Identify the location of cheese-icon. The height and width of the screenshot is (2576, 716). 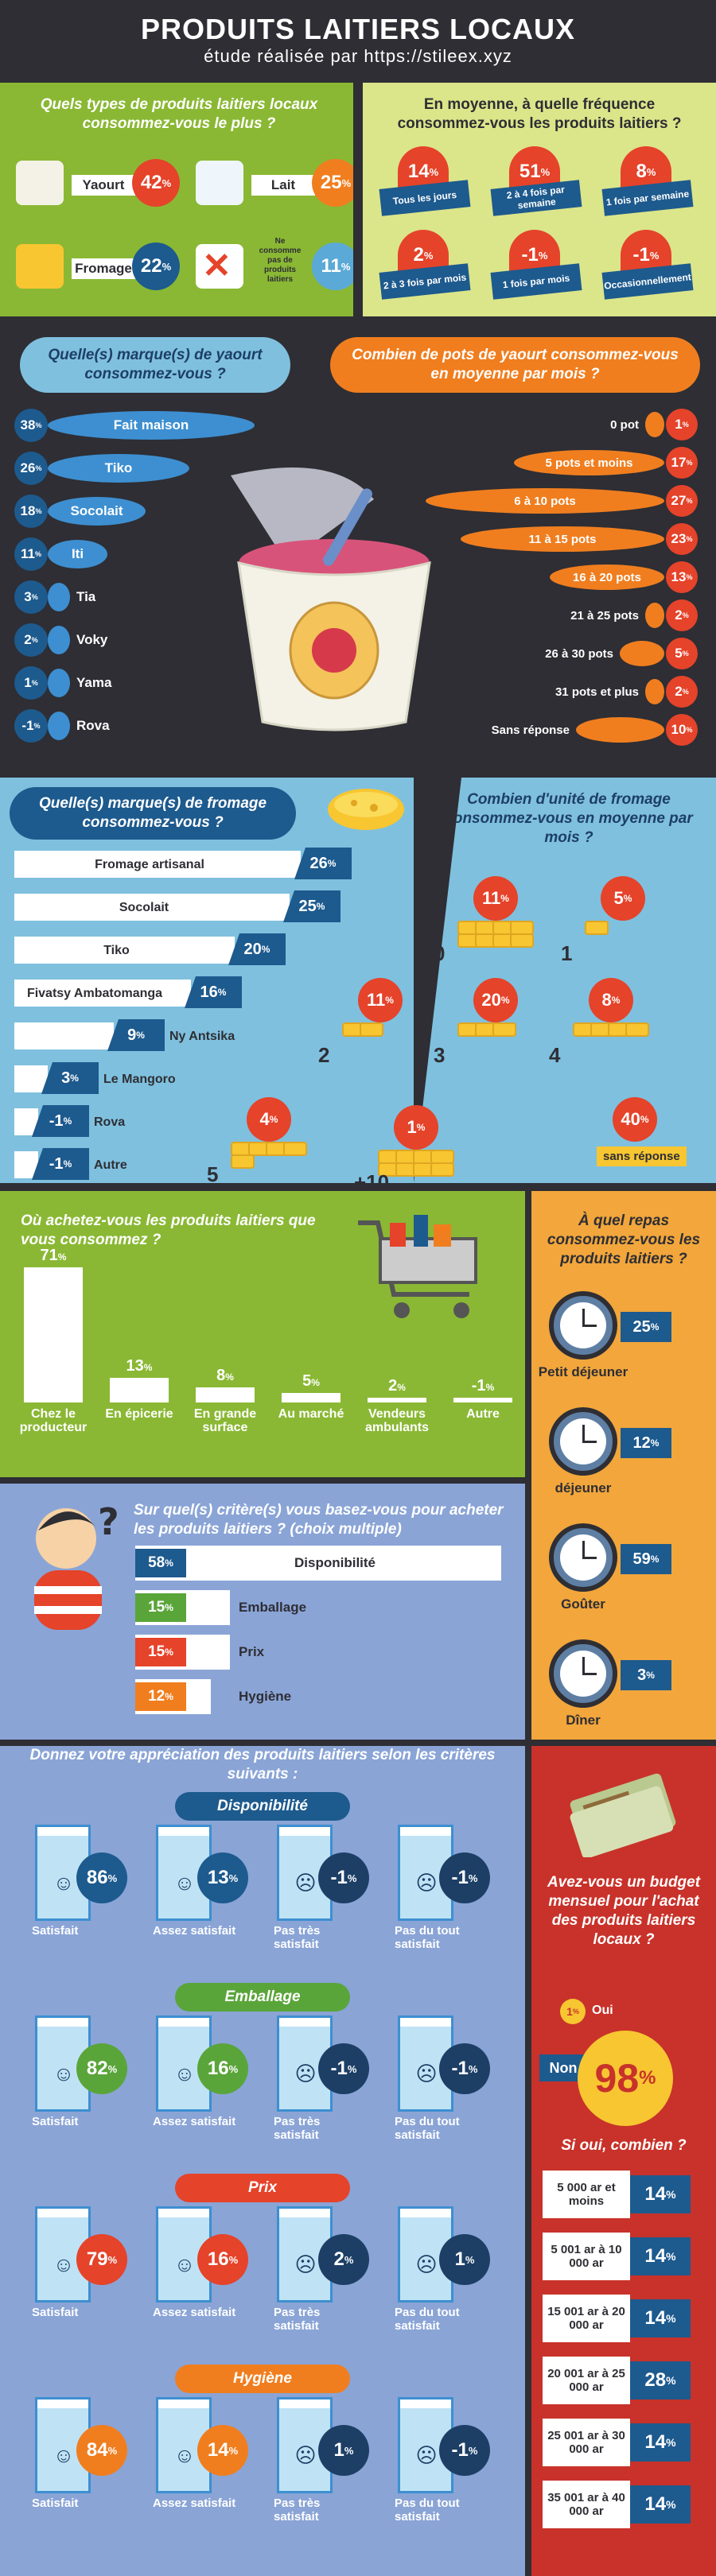
(366, 809).